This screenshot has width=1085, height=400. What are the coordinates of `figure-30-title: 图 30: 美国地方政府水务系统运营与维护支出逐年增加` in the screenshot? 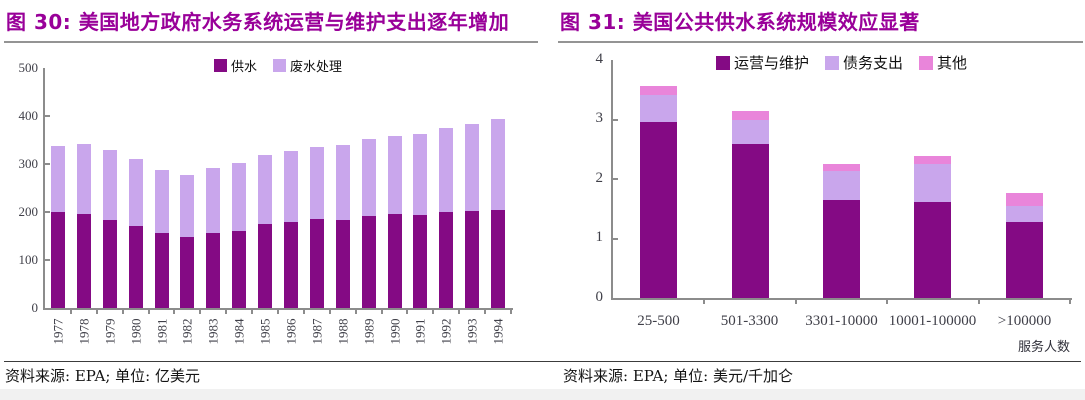 It's located at (258, 22).